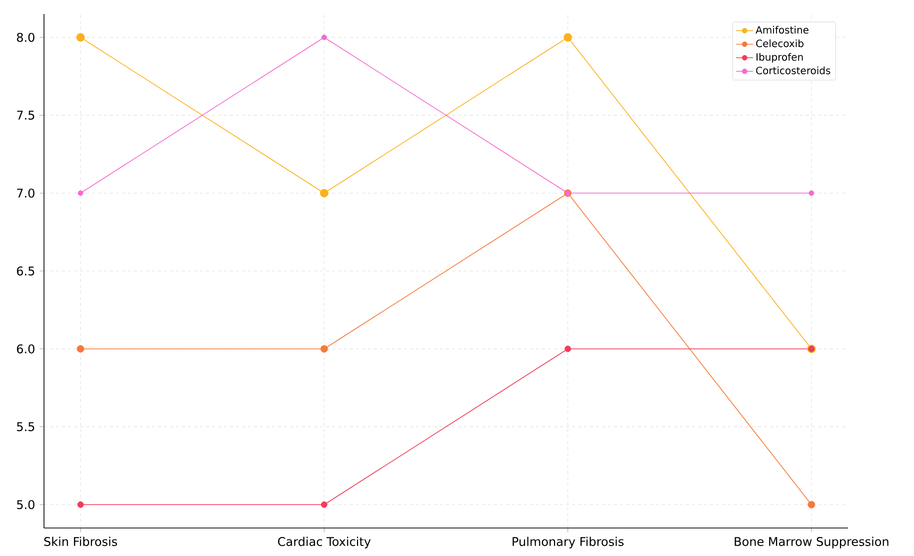 Image resolution: width=914 pixels, height=556 pixels. Describe the element at coordinates (25, 505) in the screenshot. I see `y-tick-label: 5.0` at that location.